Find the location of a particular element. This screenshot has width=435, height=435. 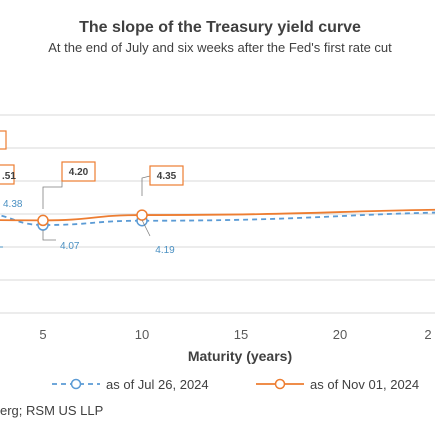

x-tick-2: 2 is located at coordinates (427, 334).